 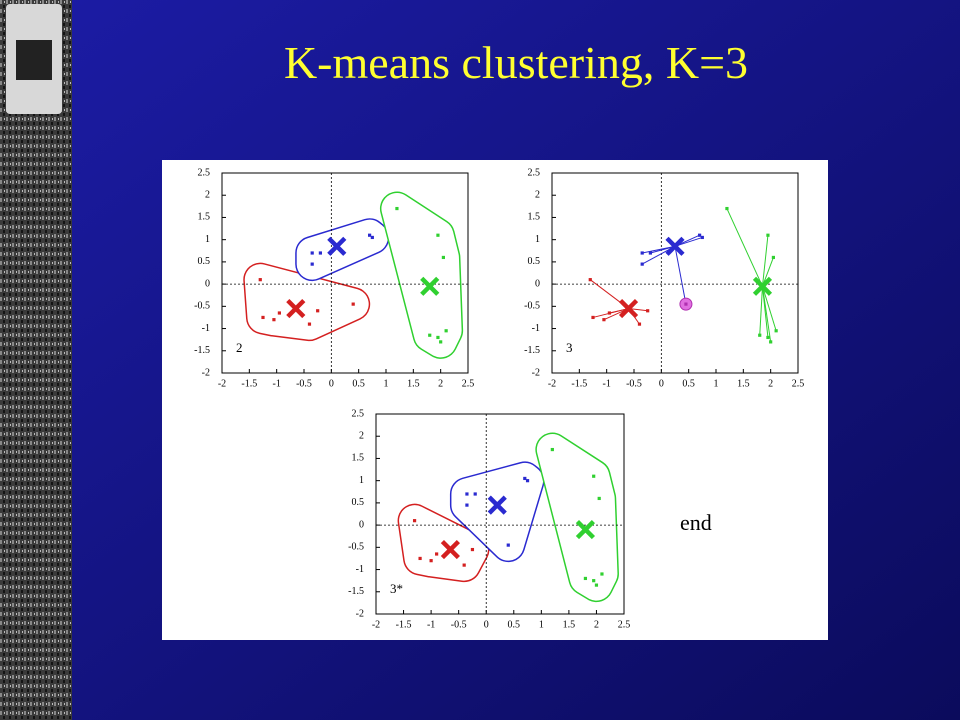 What do you see at coordinates (534, 217) in the screenshot?
I see `y-tick-label: 1.5` at bounding box center [534, 217].